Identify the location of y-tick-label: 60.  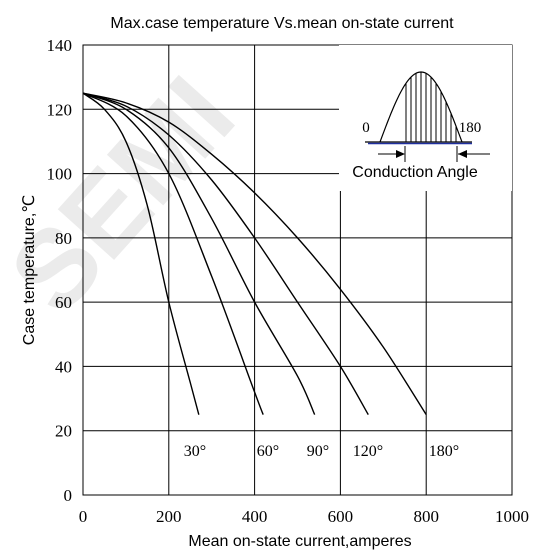
(63, 302).